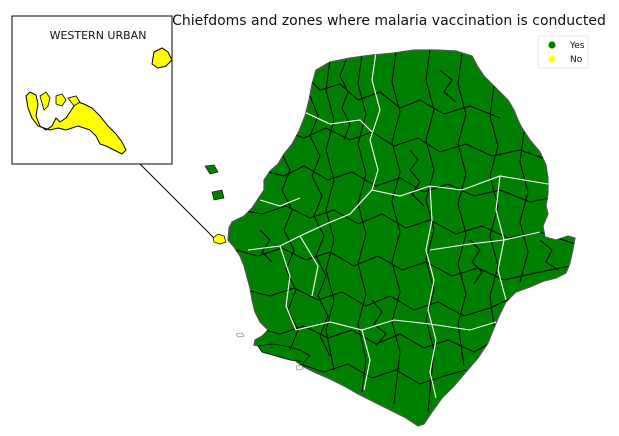 The image size is (619, 436). Describe the element at coordinates (162, 58) in the screenshot. I see `western-urban-island` at that location.